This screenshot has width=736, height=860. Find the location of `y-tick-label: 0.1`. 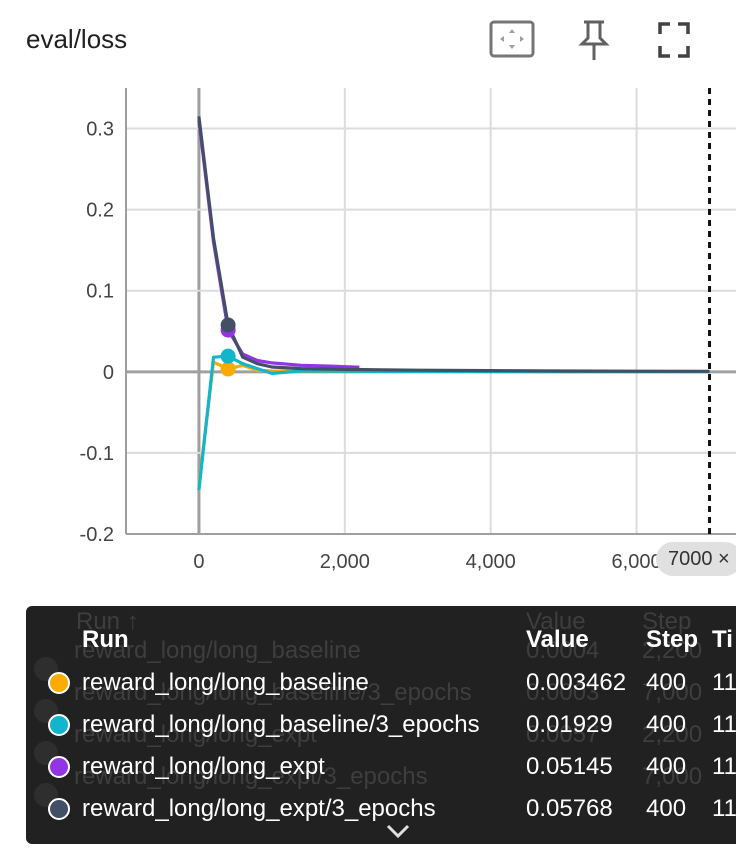

y-tick-label: 0.1 is located at coordinates (100, 292).